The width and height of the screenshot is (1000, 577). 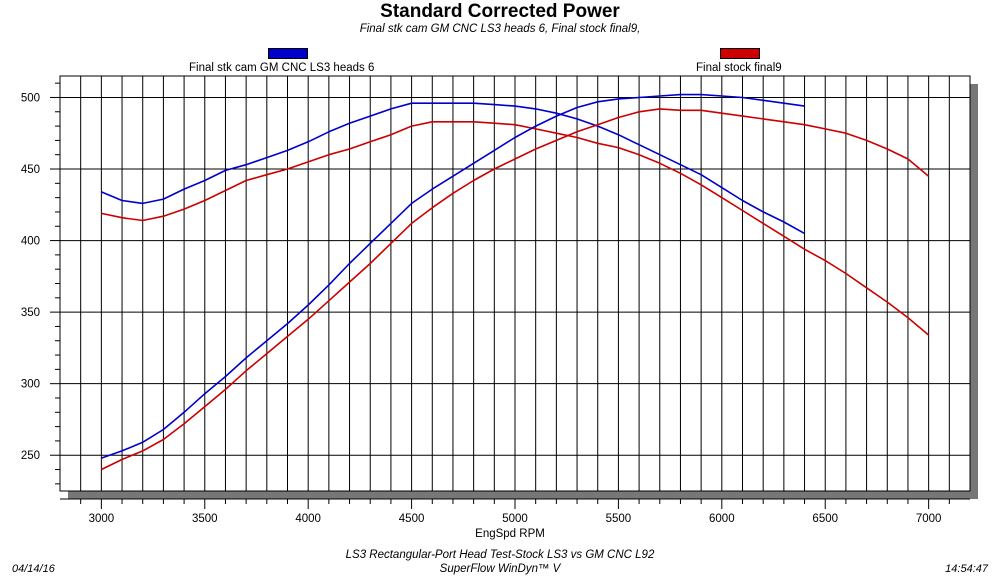 What do you see at coordinates (825, 519) in the screenshot?
I see `x-tick-label: 6500` at bounding box center [825, 519].